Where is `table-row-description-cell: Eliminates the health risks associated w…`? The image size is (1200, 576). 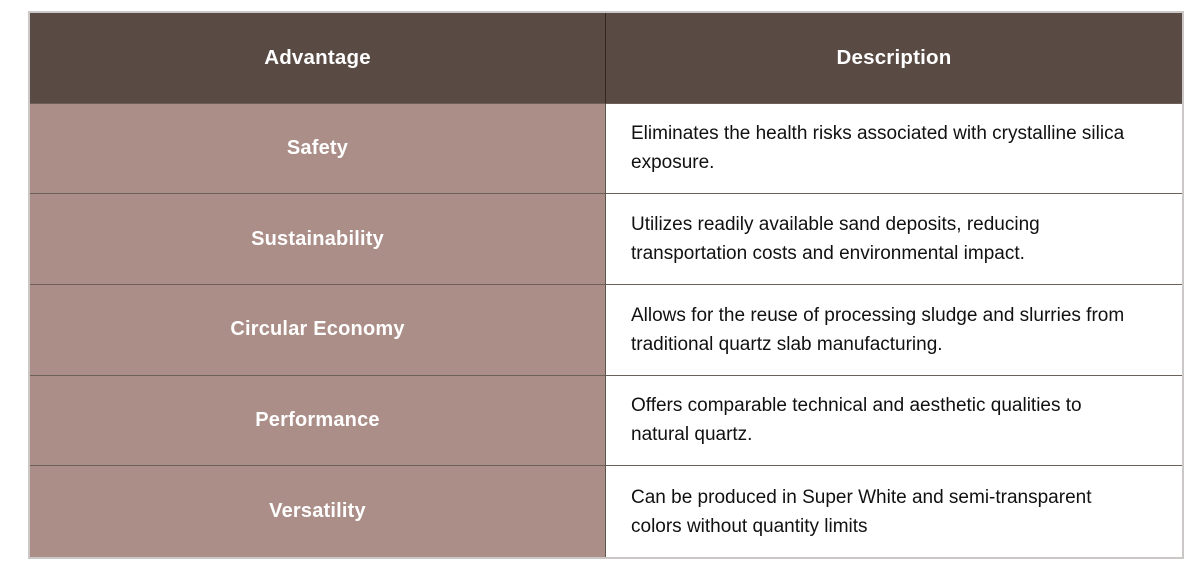
table-row-description-cell: Eliminates the health risks associated w… is located at coordinates (894, 149).